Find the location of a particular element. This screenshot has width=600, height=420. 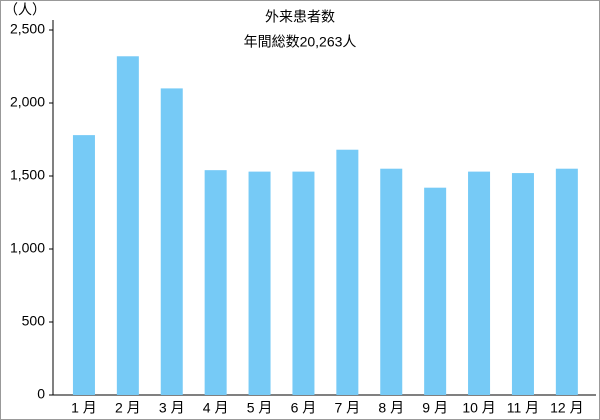

y-tick-label: 2,000 is located at coordinates (27, 102).